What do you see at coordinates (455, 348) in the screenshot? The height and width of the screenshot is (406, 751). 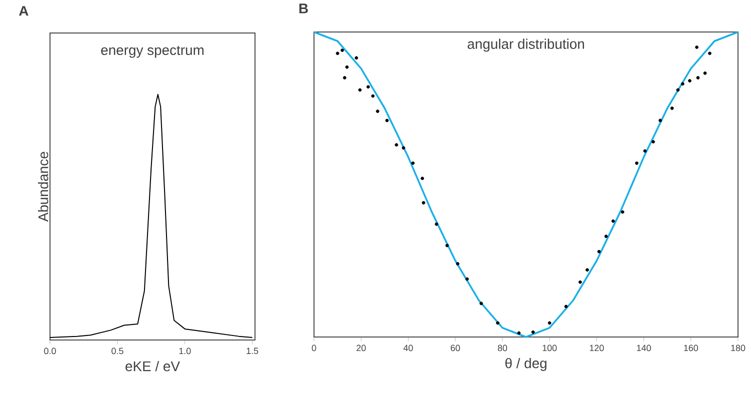 I see `x-tick-label: 60` at bounding box center [455, 348].